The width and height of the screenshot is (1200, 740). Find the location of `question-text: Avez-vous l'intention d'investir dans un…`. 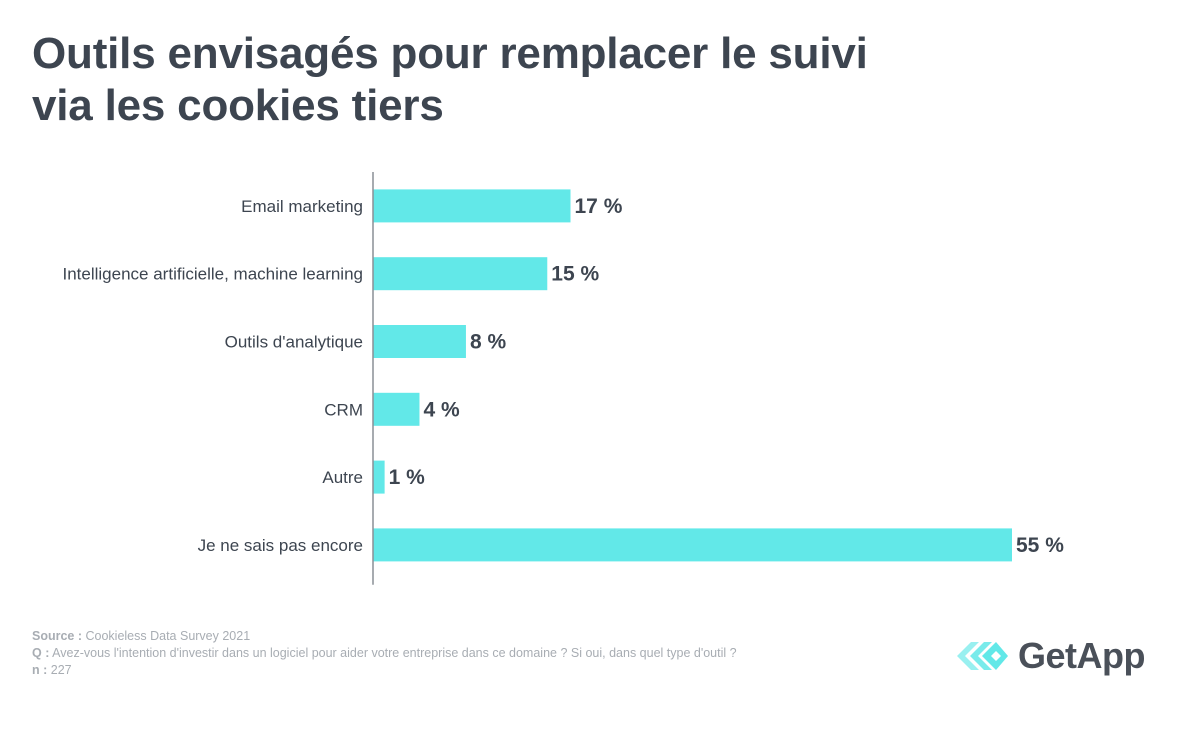

question-text: Avez-vous l'intention d'investir dans un… is located at coordinates (393, 653).